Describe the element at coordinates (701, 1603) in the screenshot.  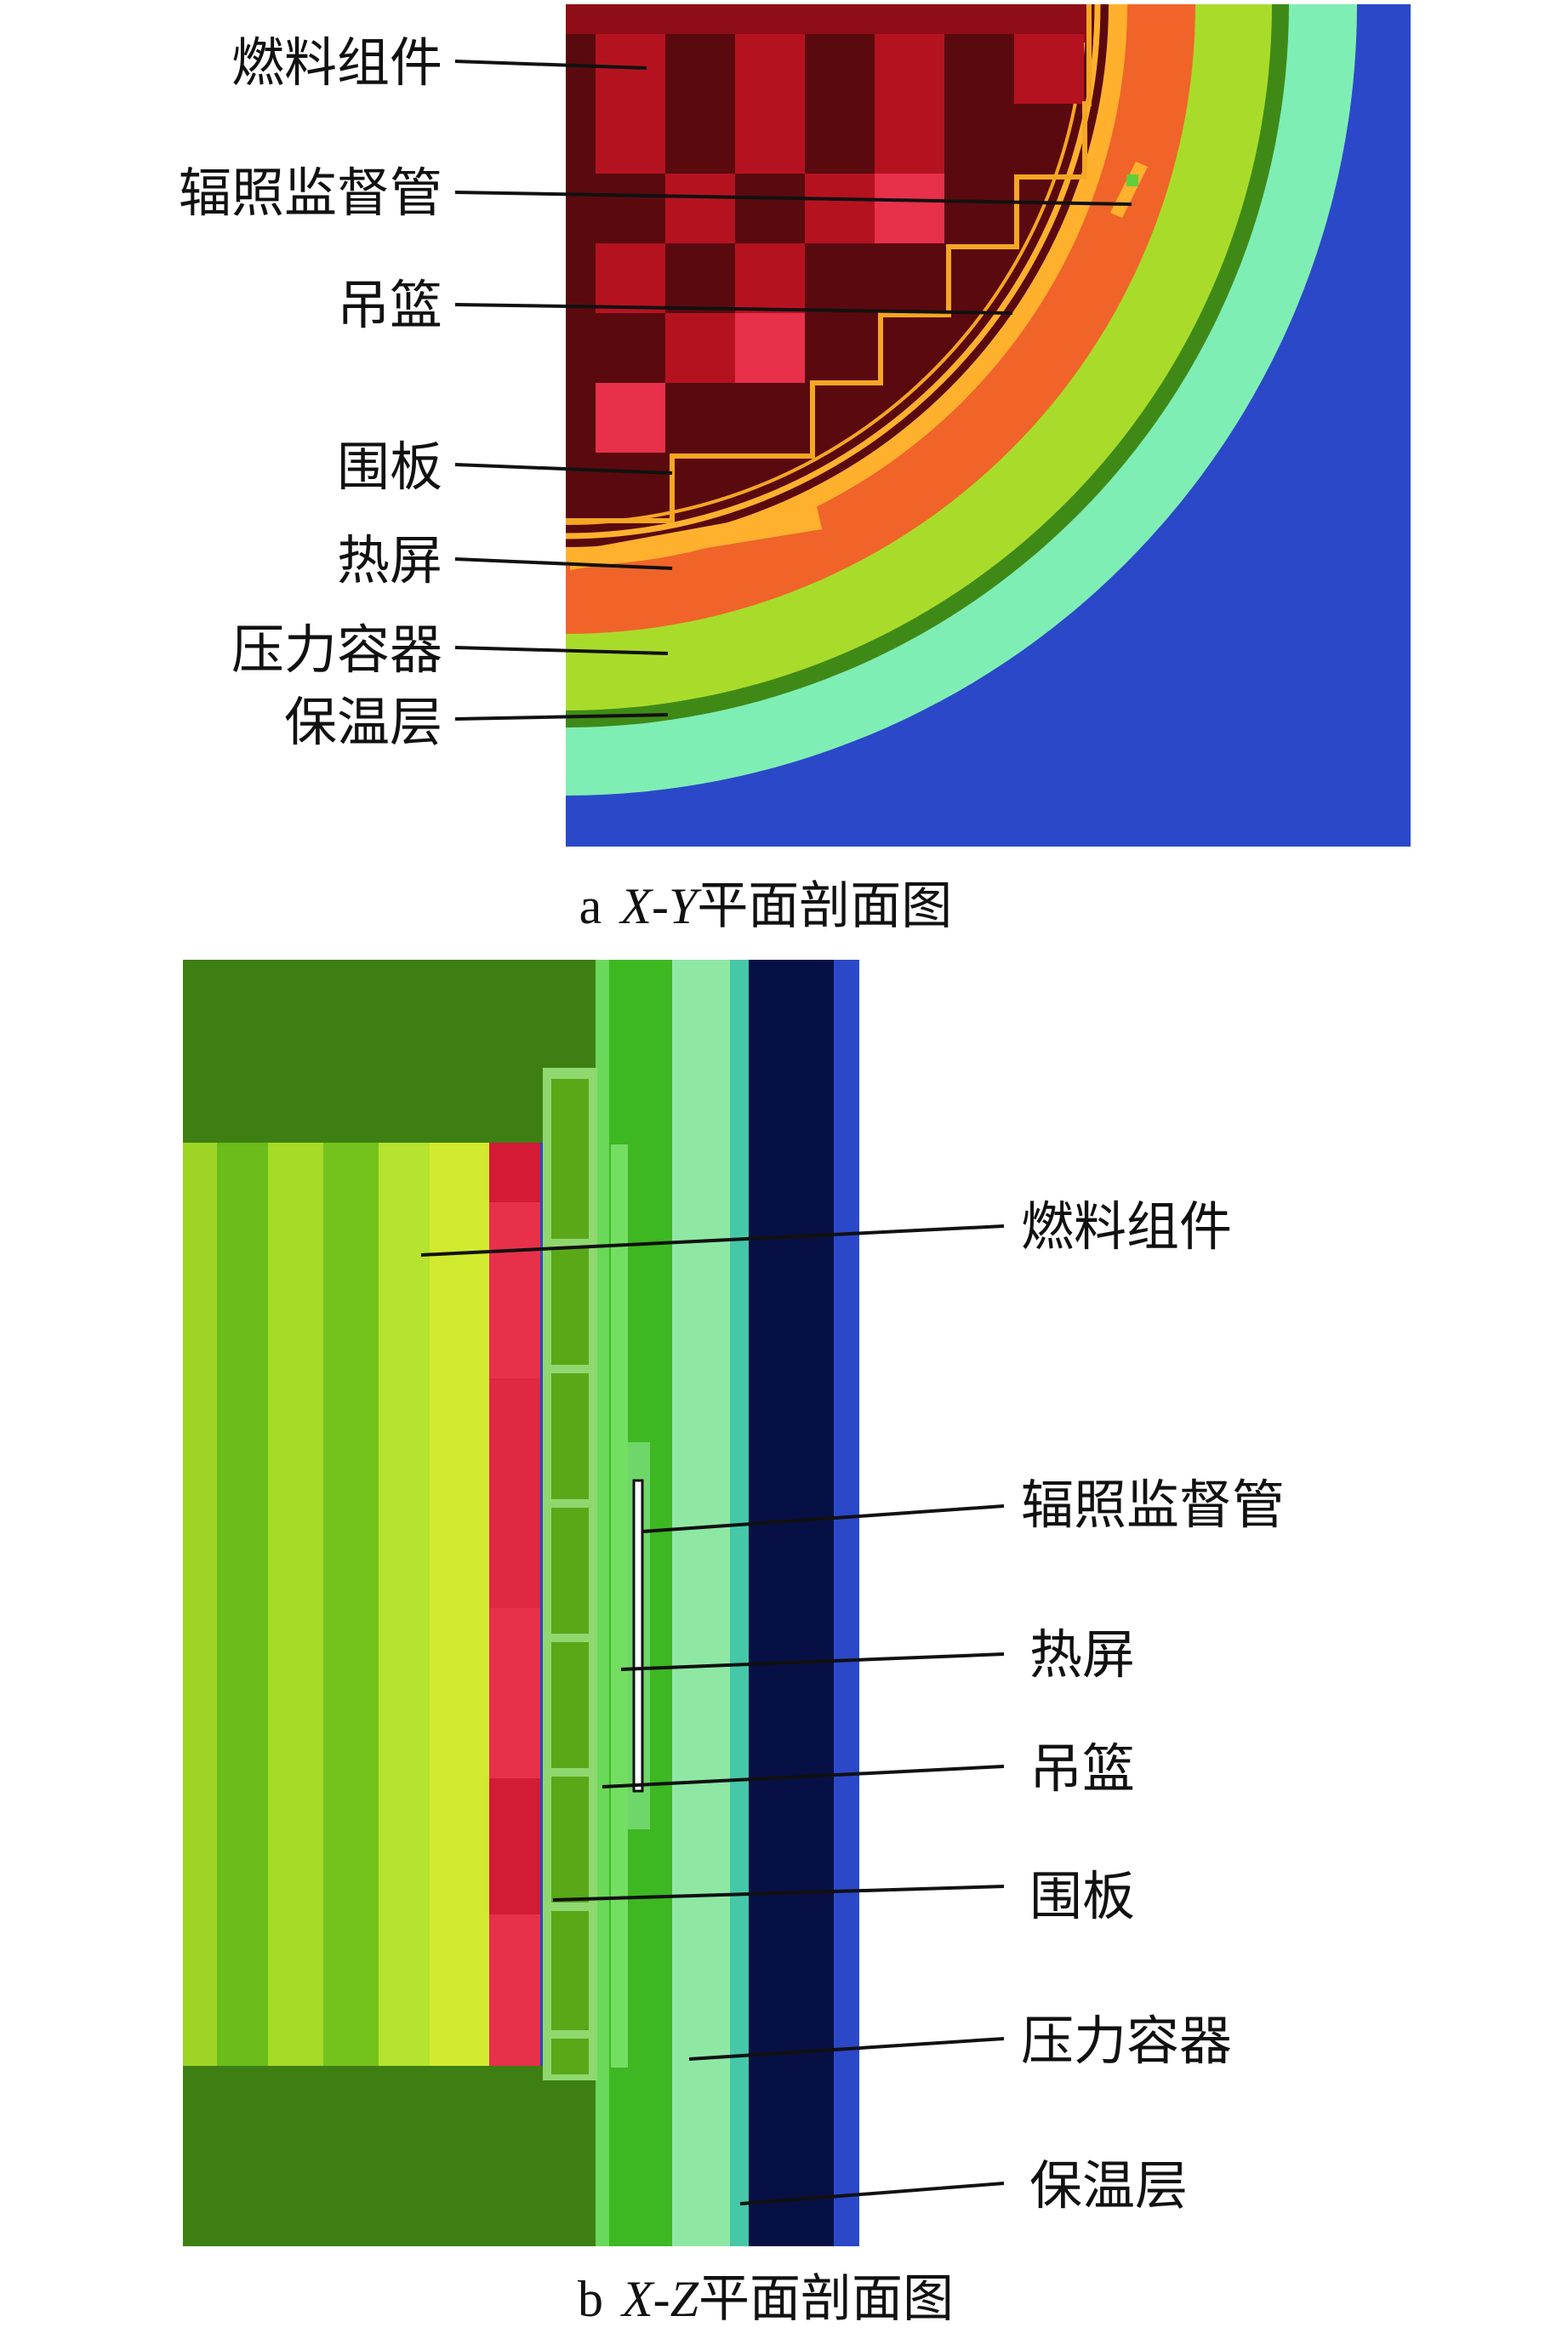
I see `pressure-vessel-b` at that location.